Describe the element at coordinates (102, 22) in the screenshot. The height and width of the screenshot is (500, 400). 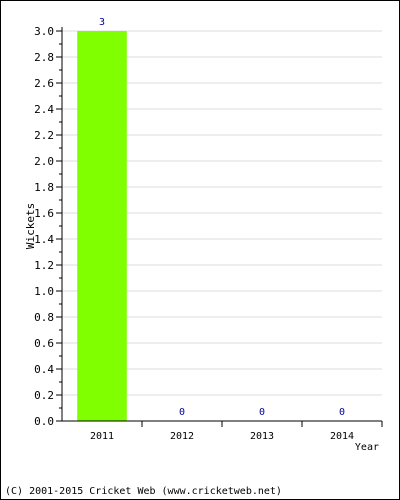
I see `data-label: 3` at that location.